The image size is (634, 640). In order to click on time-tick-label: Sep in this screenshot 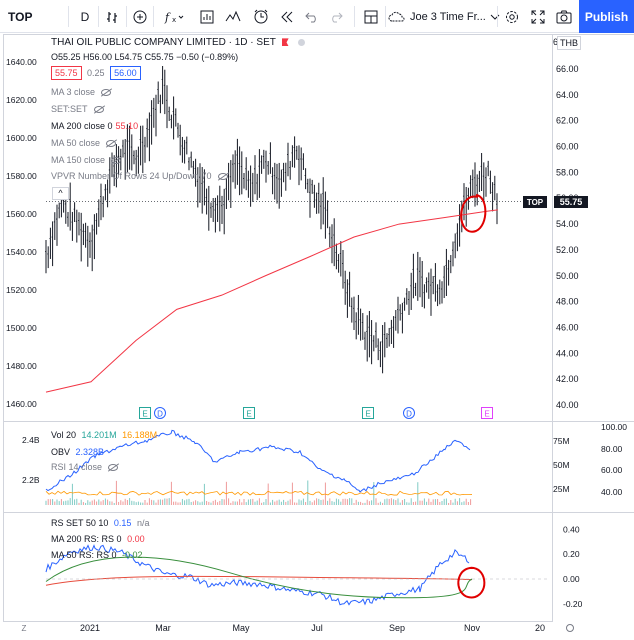, I will do `click(397, 628)`.